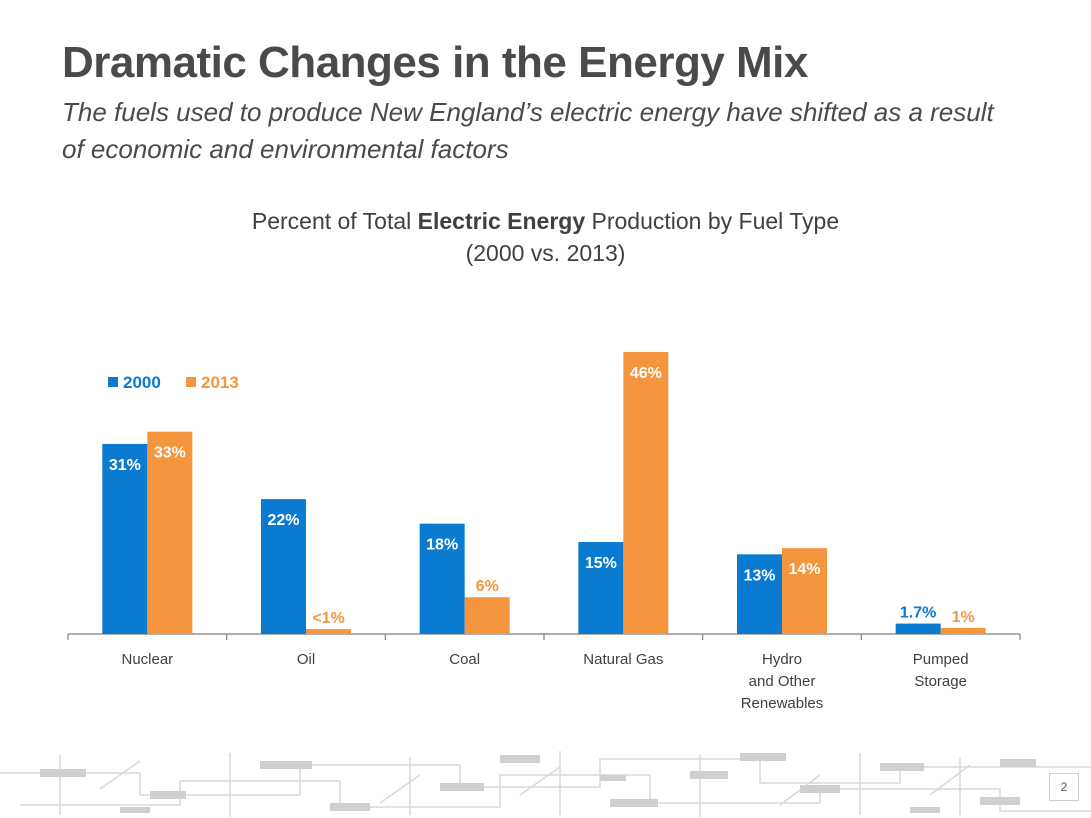  Describe the element at coordinates (464, 659) in the screenshot. I see `x-tick-label: Coal` at that location.